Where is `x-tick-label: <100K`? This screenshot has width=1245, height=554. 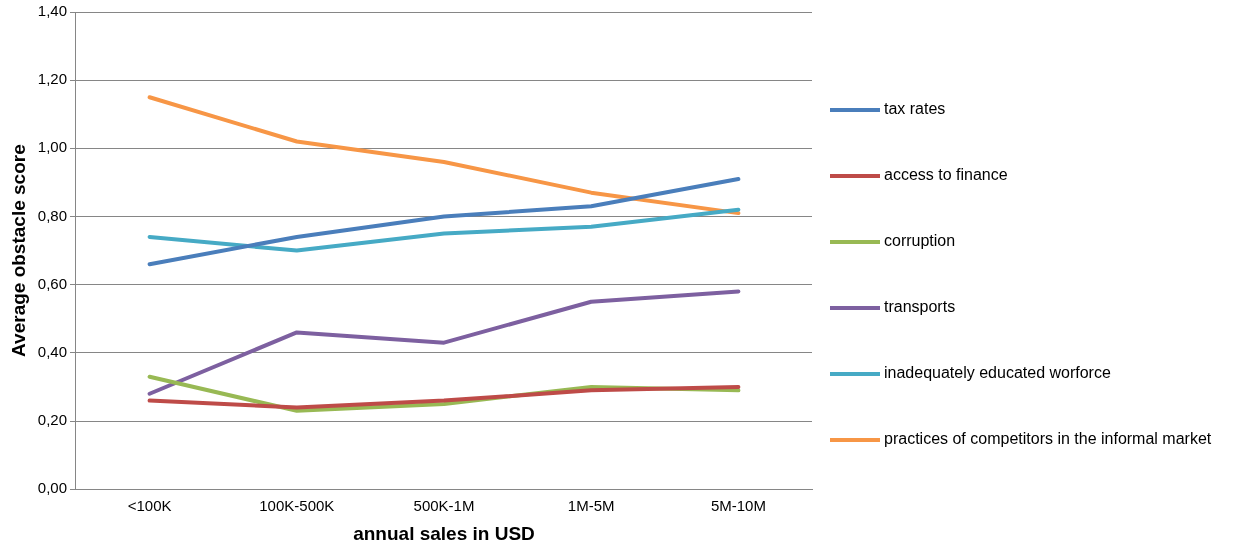
x-tick-label: <100K is located at coordinates (149, 506).